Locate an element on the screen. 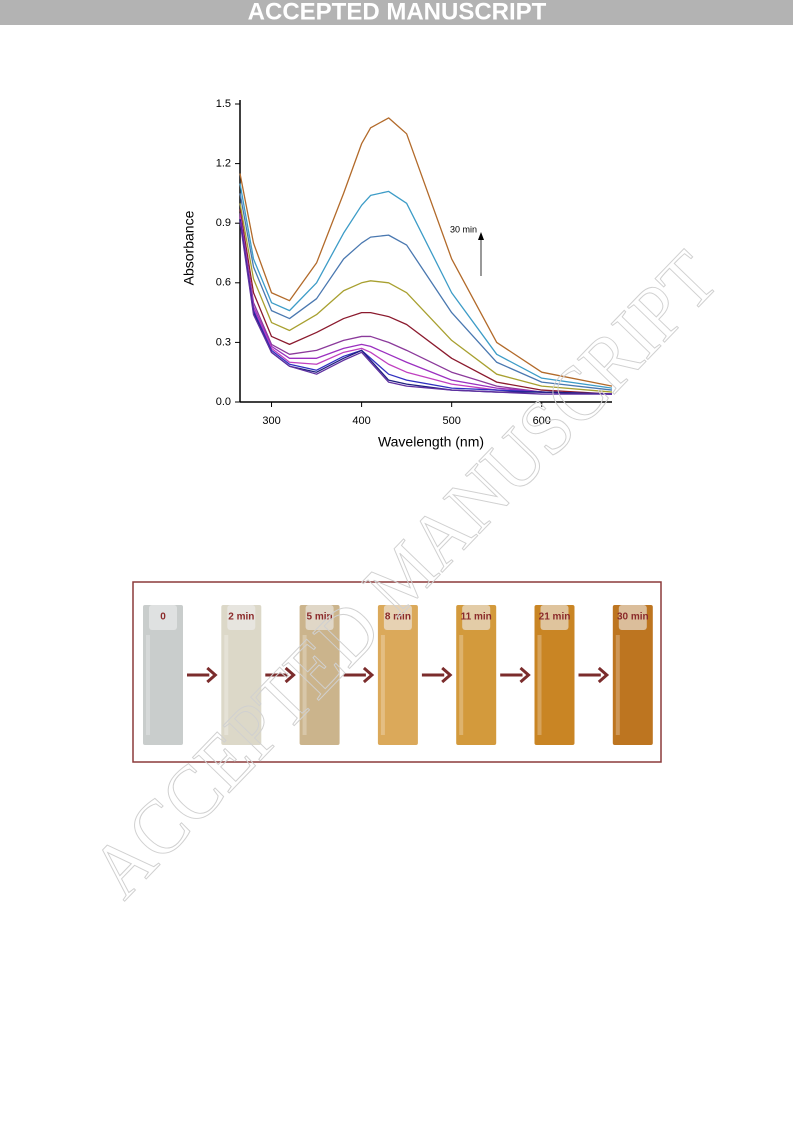 The image size is (793, 1121). cuvette-label: 5 min is located at coordinates (320, 617).